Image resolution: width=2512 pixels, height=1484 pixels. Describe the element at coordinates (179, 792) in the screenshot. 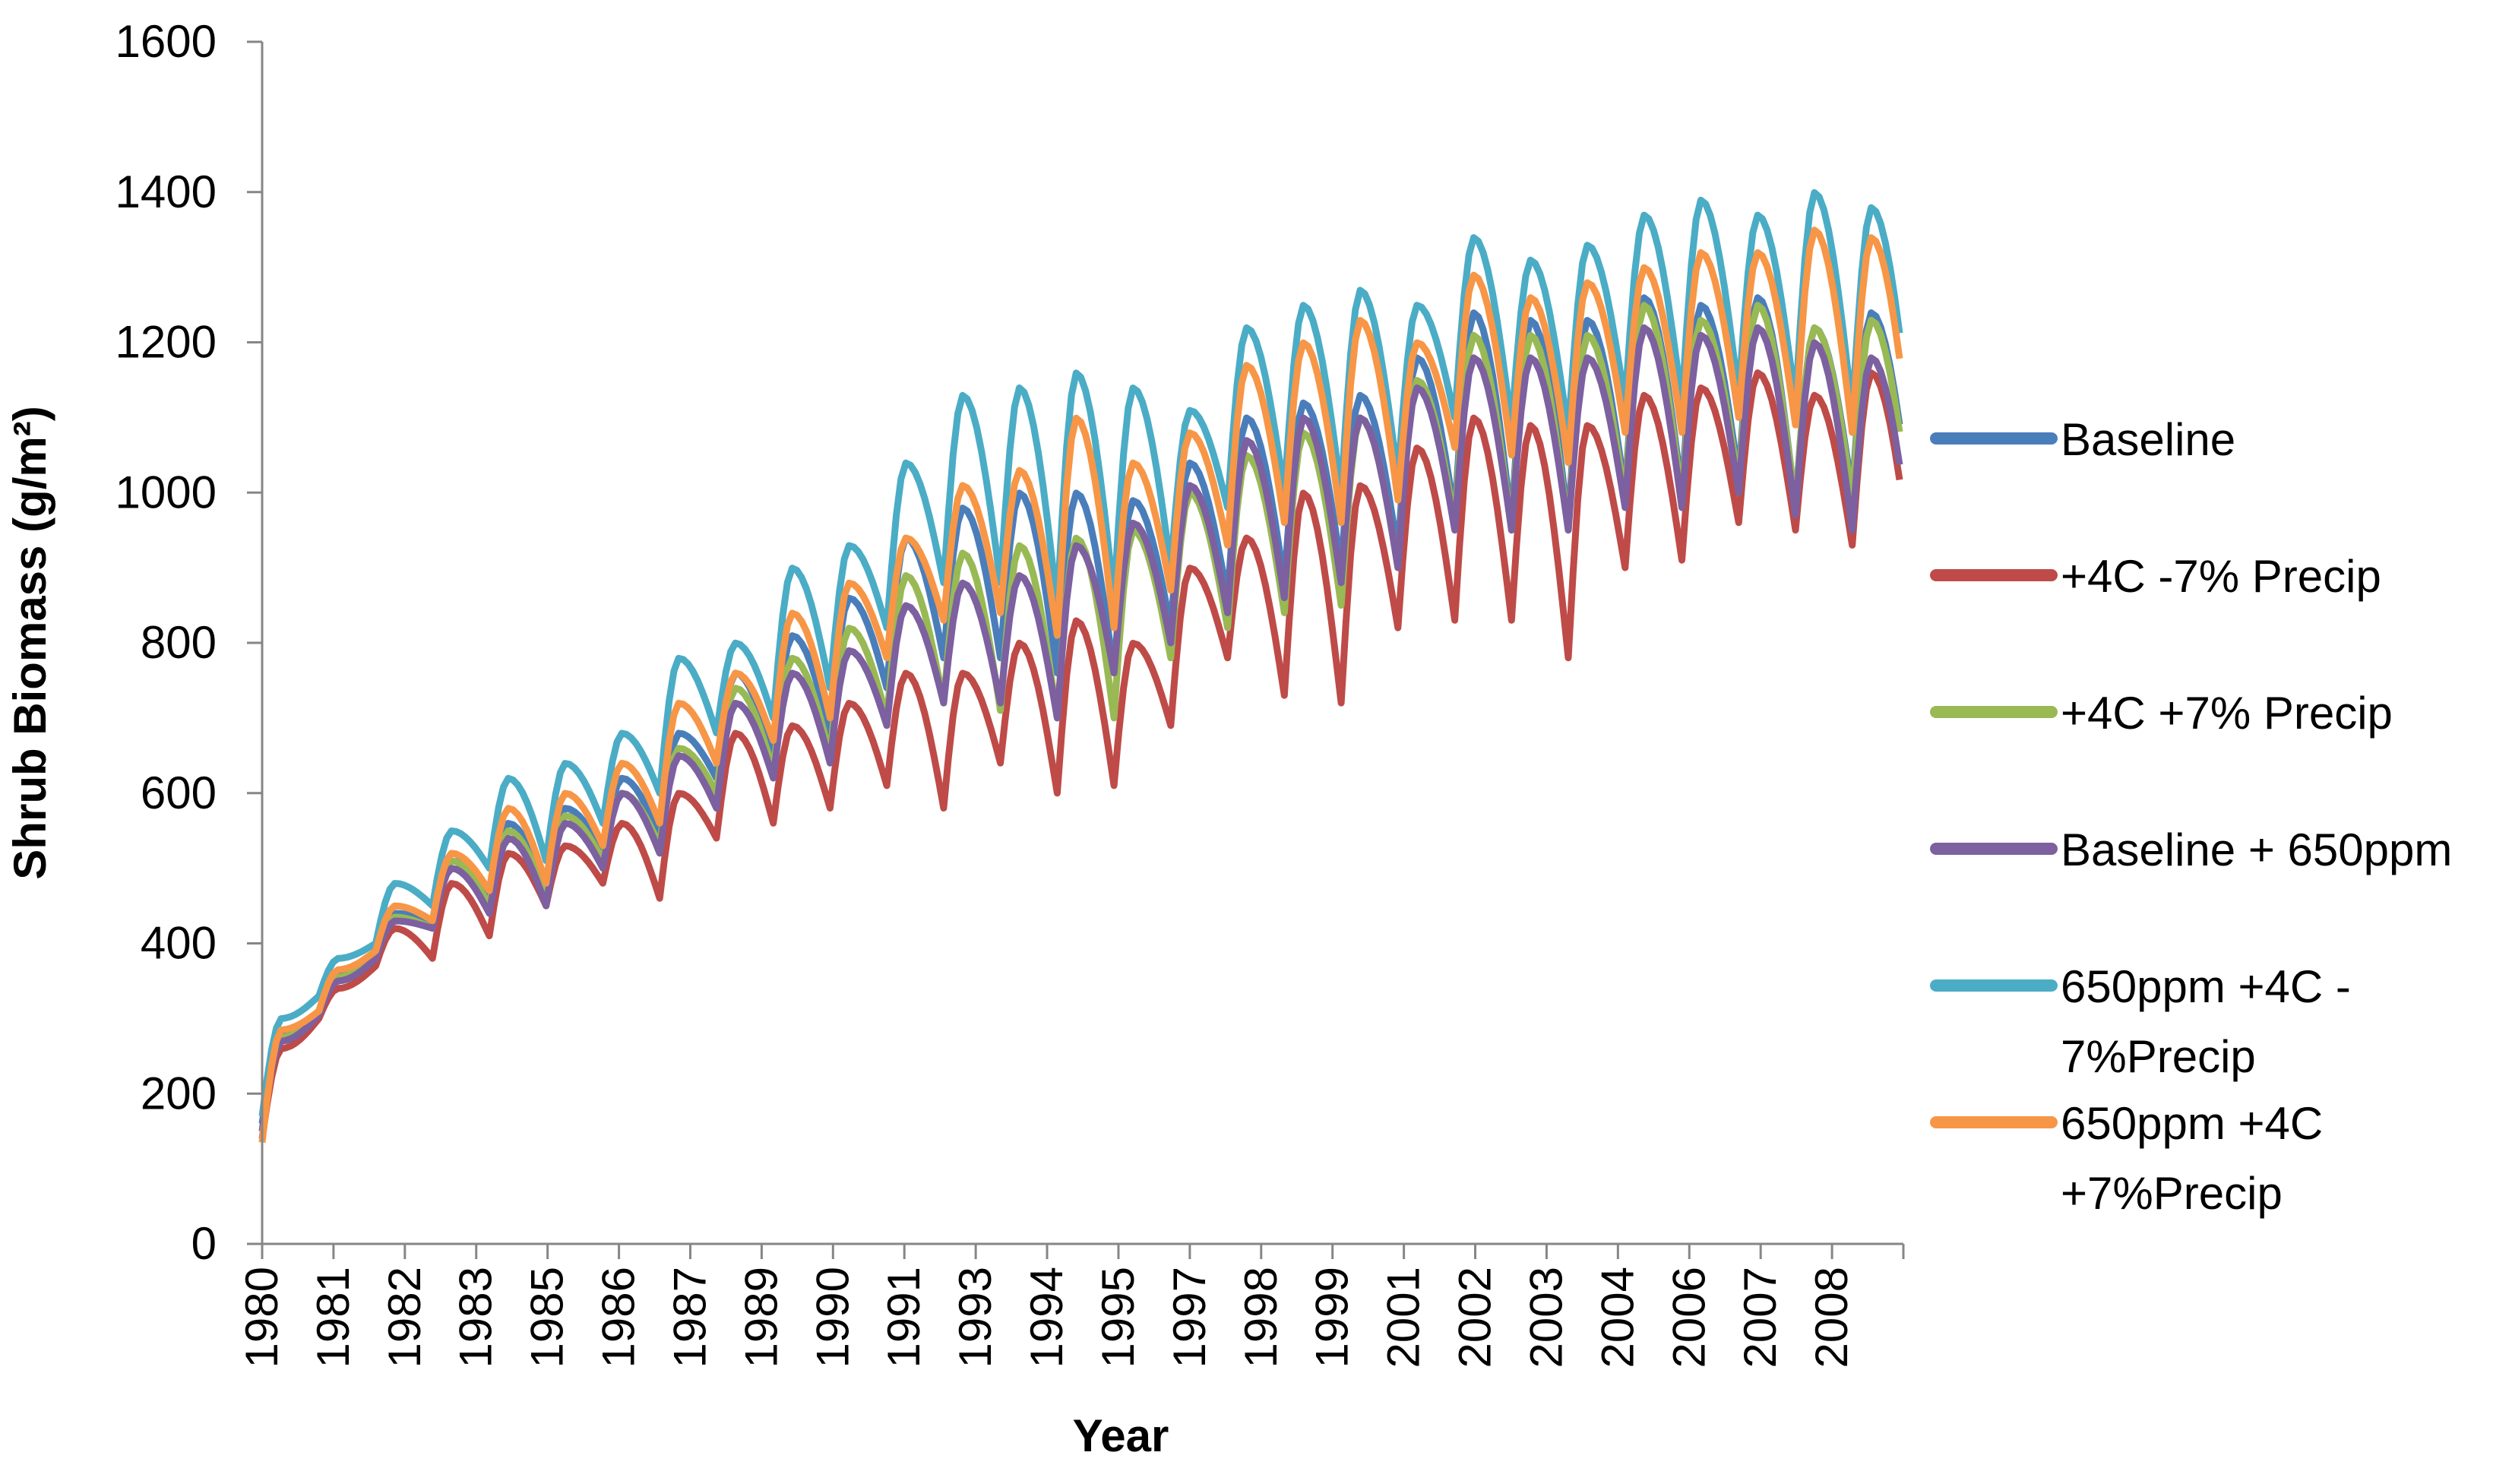

I see `y-tick-label: 600` at that location.